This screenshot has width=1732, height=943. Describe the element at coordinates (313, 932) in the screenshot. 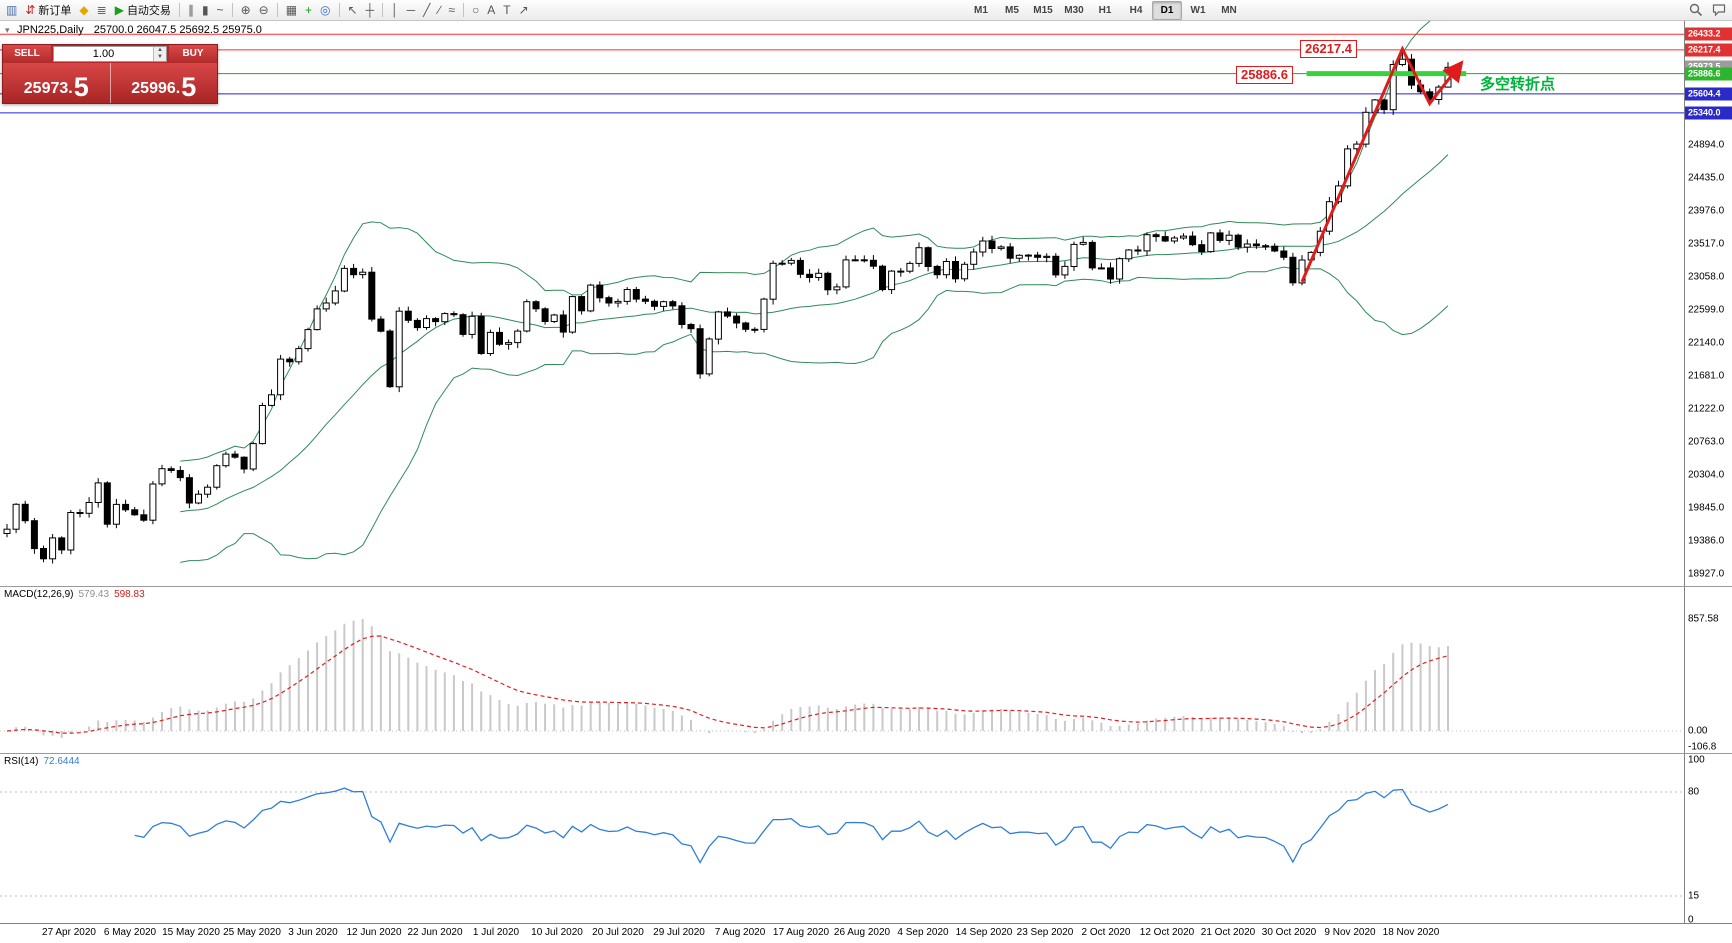

I see `date-label: 3 Jun 2020` at that location.